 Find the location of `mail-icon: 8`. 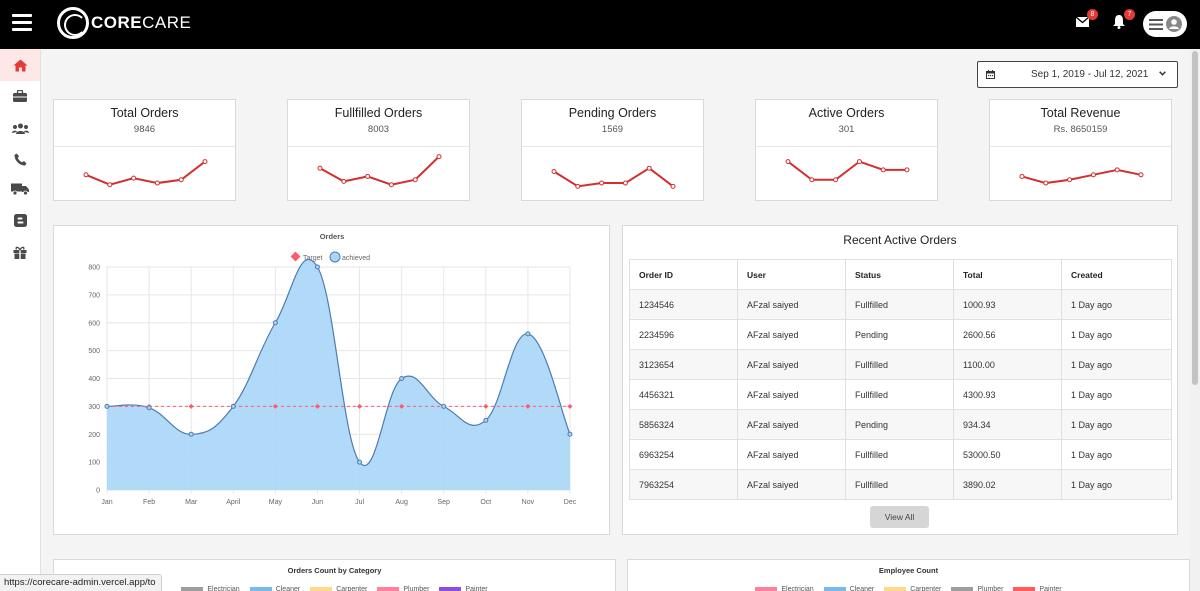

mail-icon: 8 is located at coordinates (1086, 19).